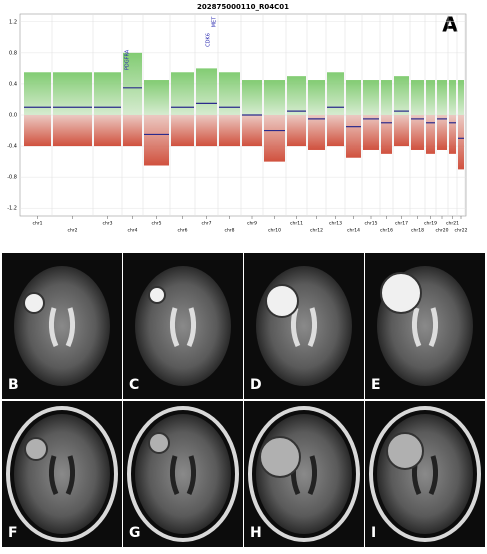 The width and height of the screenshot is (487, 554). I want to click on chart-title: 202875000110_R04C01, so click(243, 7).